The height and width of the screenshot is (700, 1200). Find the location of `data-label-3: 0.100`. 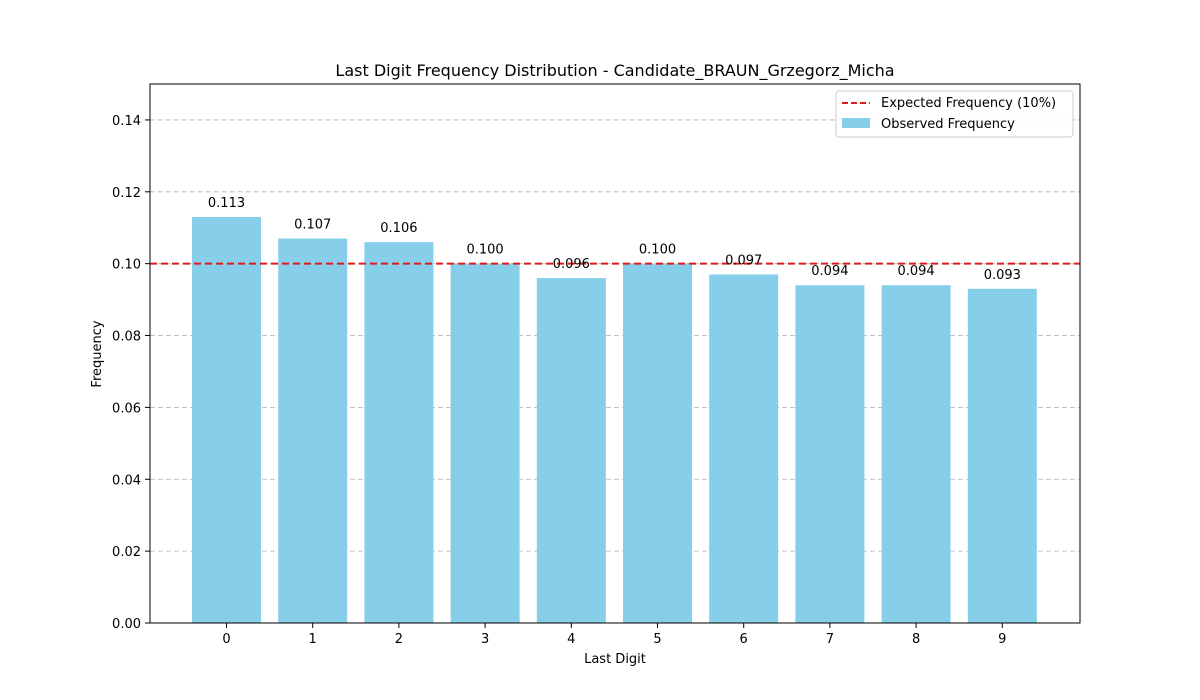

data-label-3: 0.100 is located at coordinates (484, 250).